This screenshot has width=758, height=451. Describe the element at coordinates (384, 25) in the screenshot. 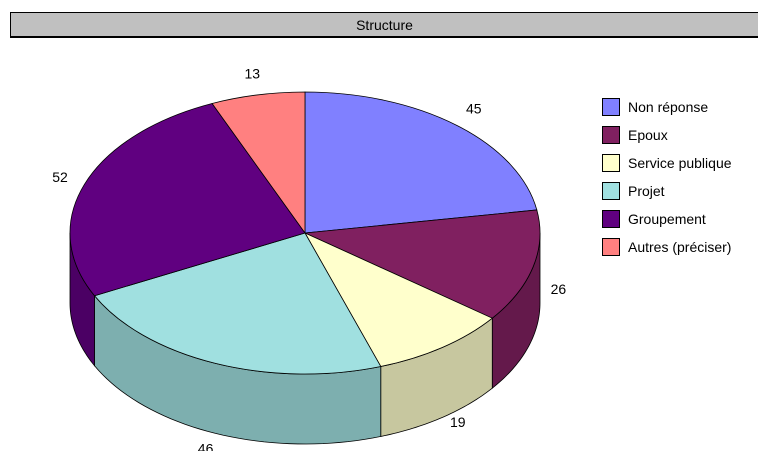

I see `chart-title: Structure` at that location.